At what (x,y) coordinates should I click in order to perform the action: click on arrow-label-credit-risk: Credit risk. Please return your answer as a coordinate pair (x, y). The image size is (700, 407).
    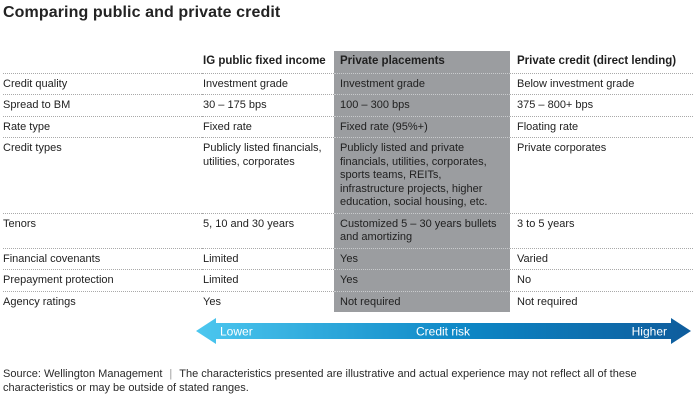
    Looking at the image, I should click on (443, 332).